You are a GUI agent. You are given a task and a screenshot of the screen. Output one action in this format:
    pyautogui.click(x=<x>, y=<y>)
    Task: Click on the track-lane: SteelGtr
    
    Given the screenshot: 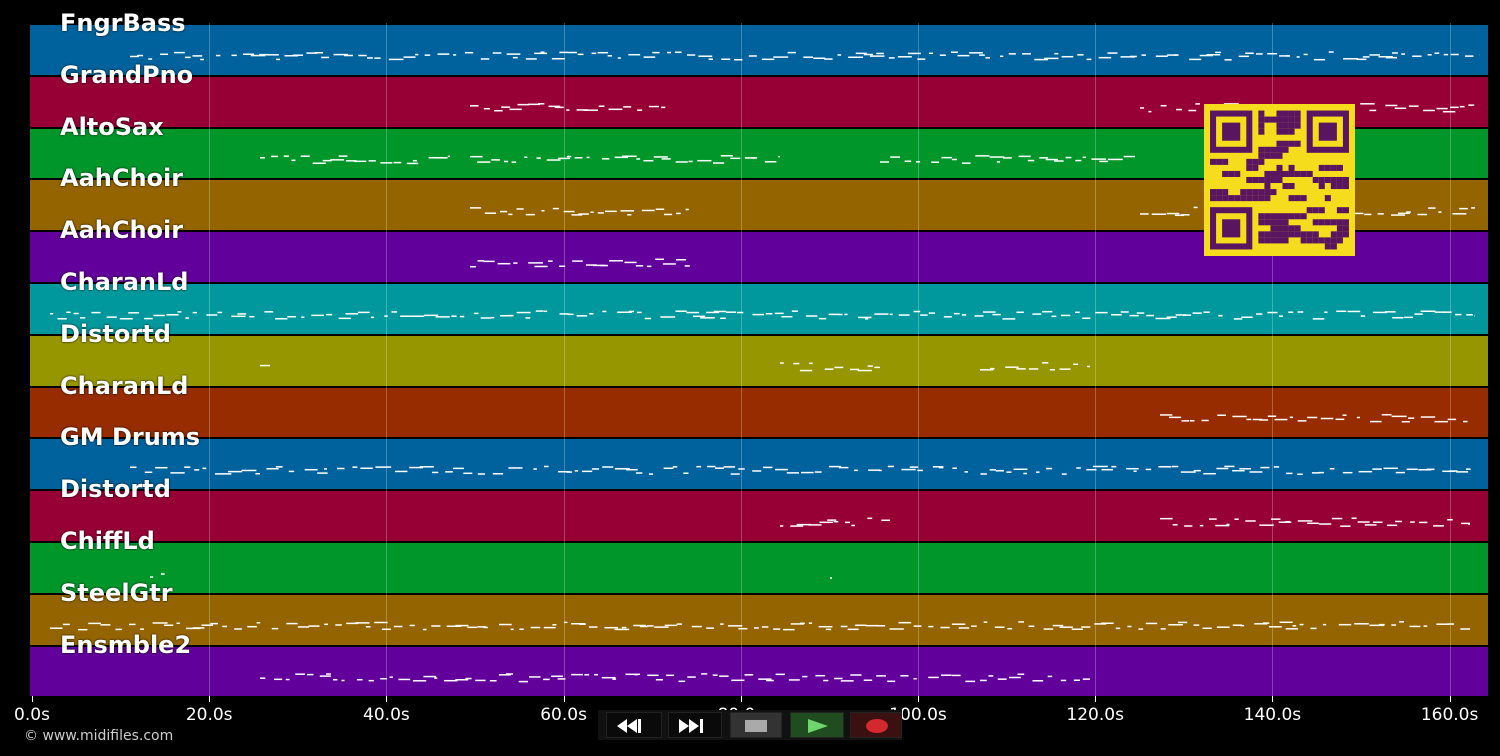 What is the action you would take?
    pyautogui.click(x=759, y=612)
    